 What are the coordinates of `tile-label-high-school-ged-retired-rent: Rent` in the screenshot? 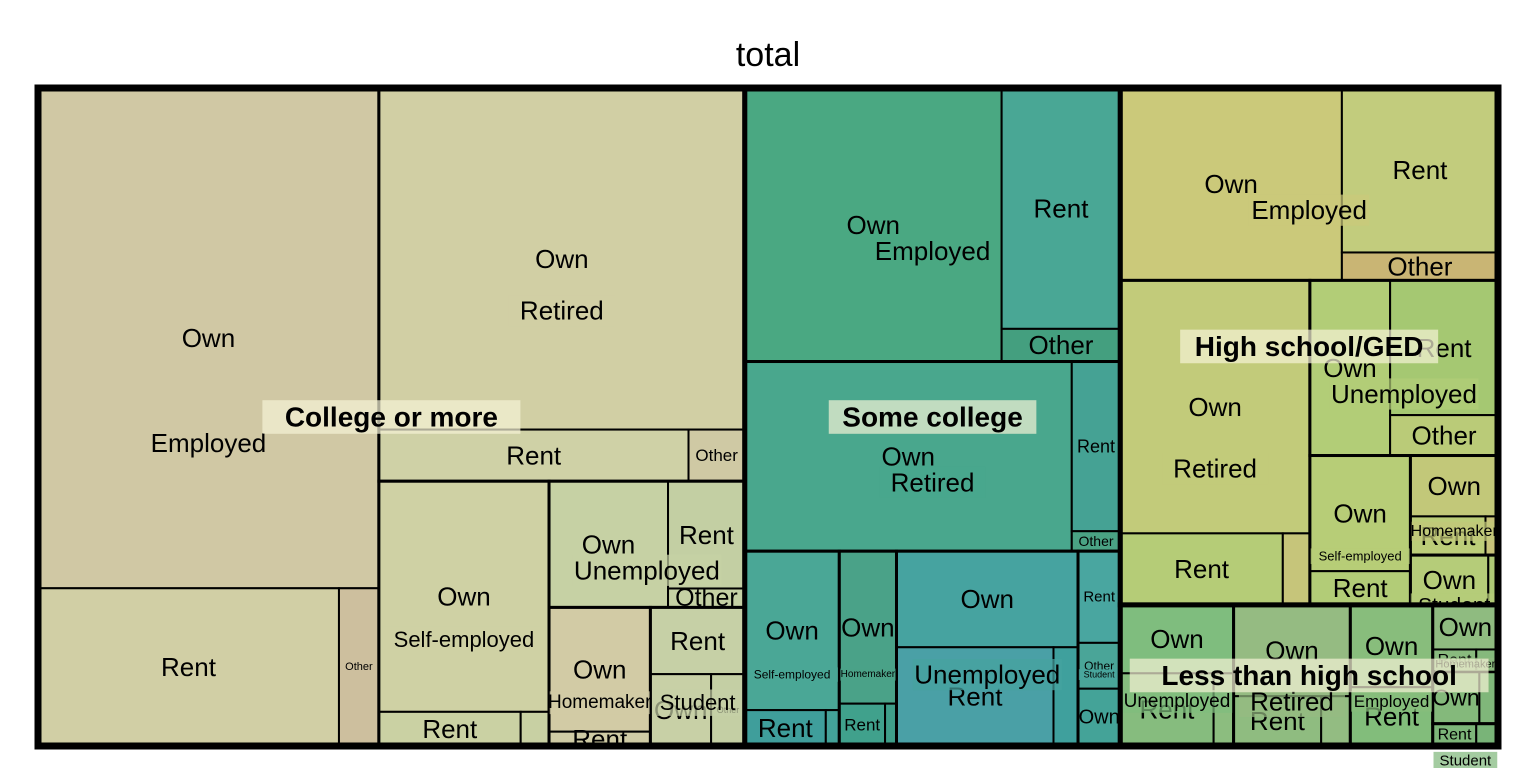 It's located at (1202, 569).